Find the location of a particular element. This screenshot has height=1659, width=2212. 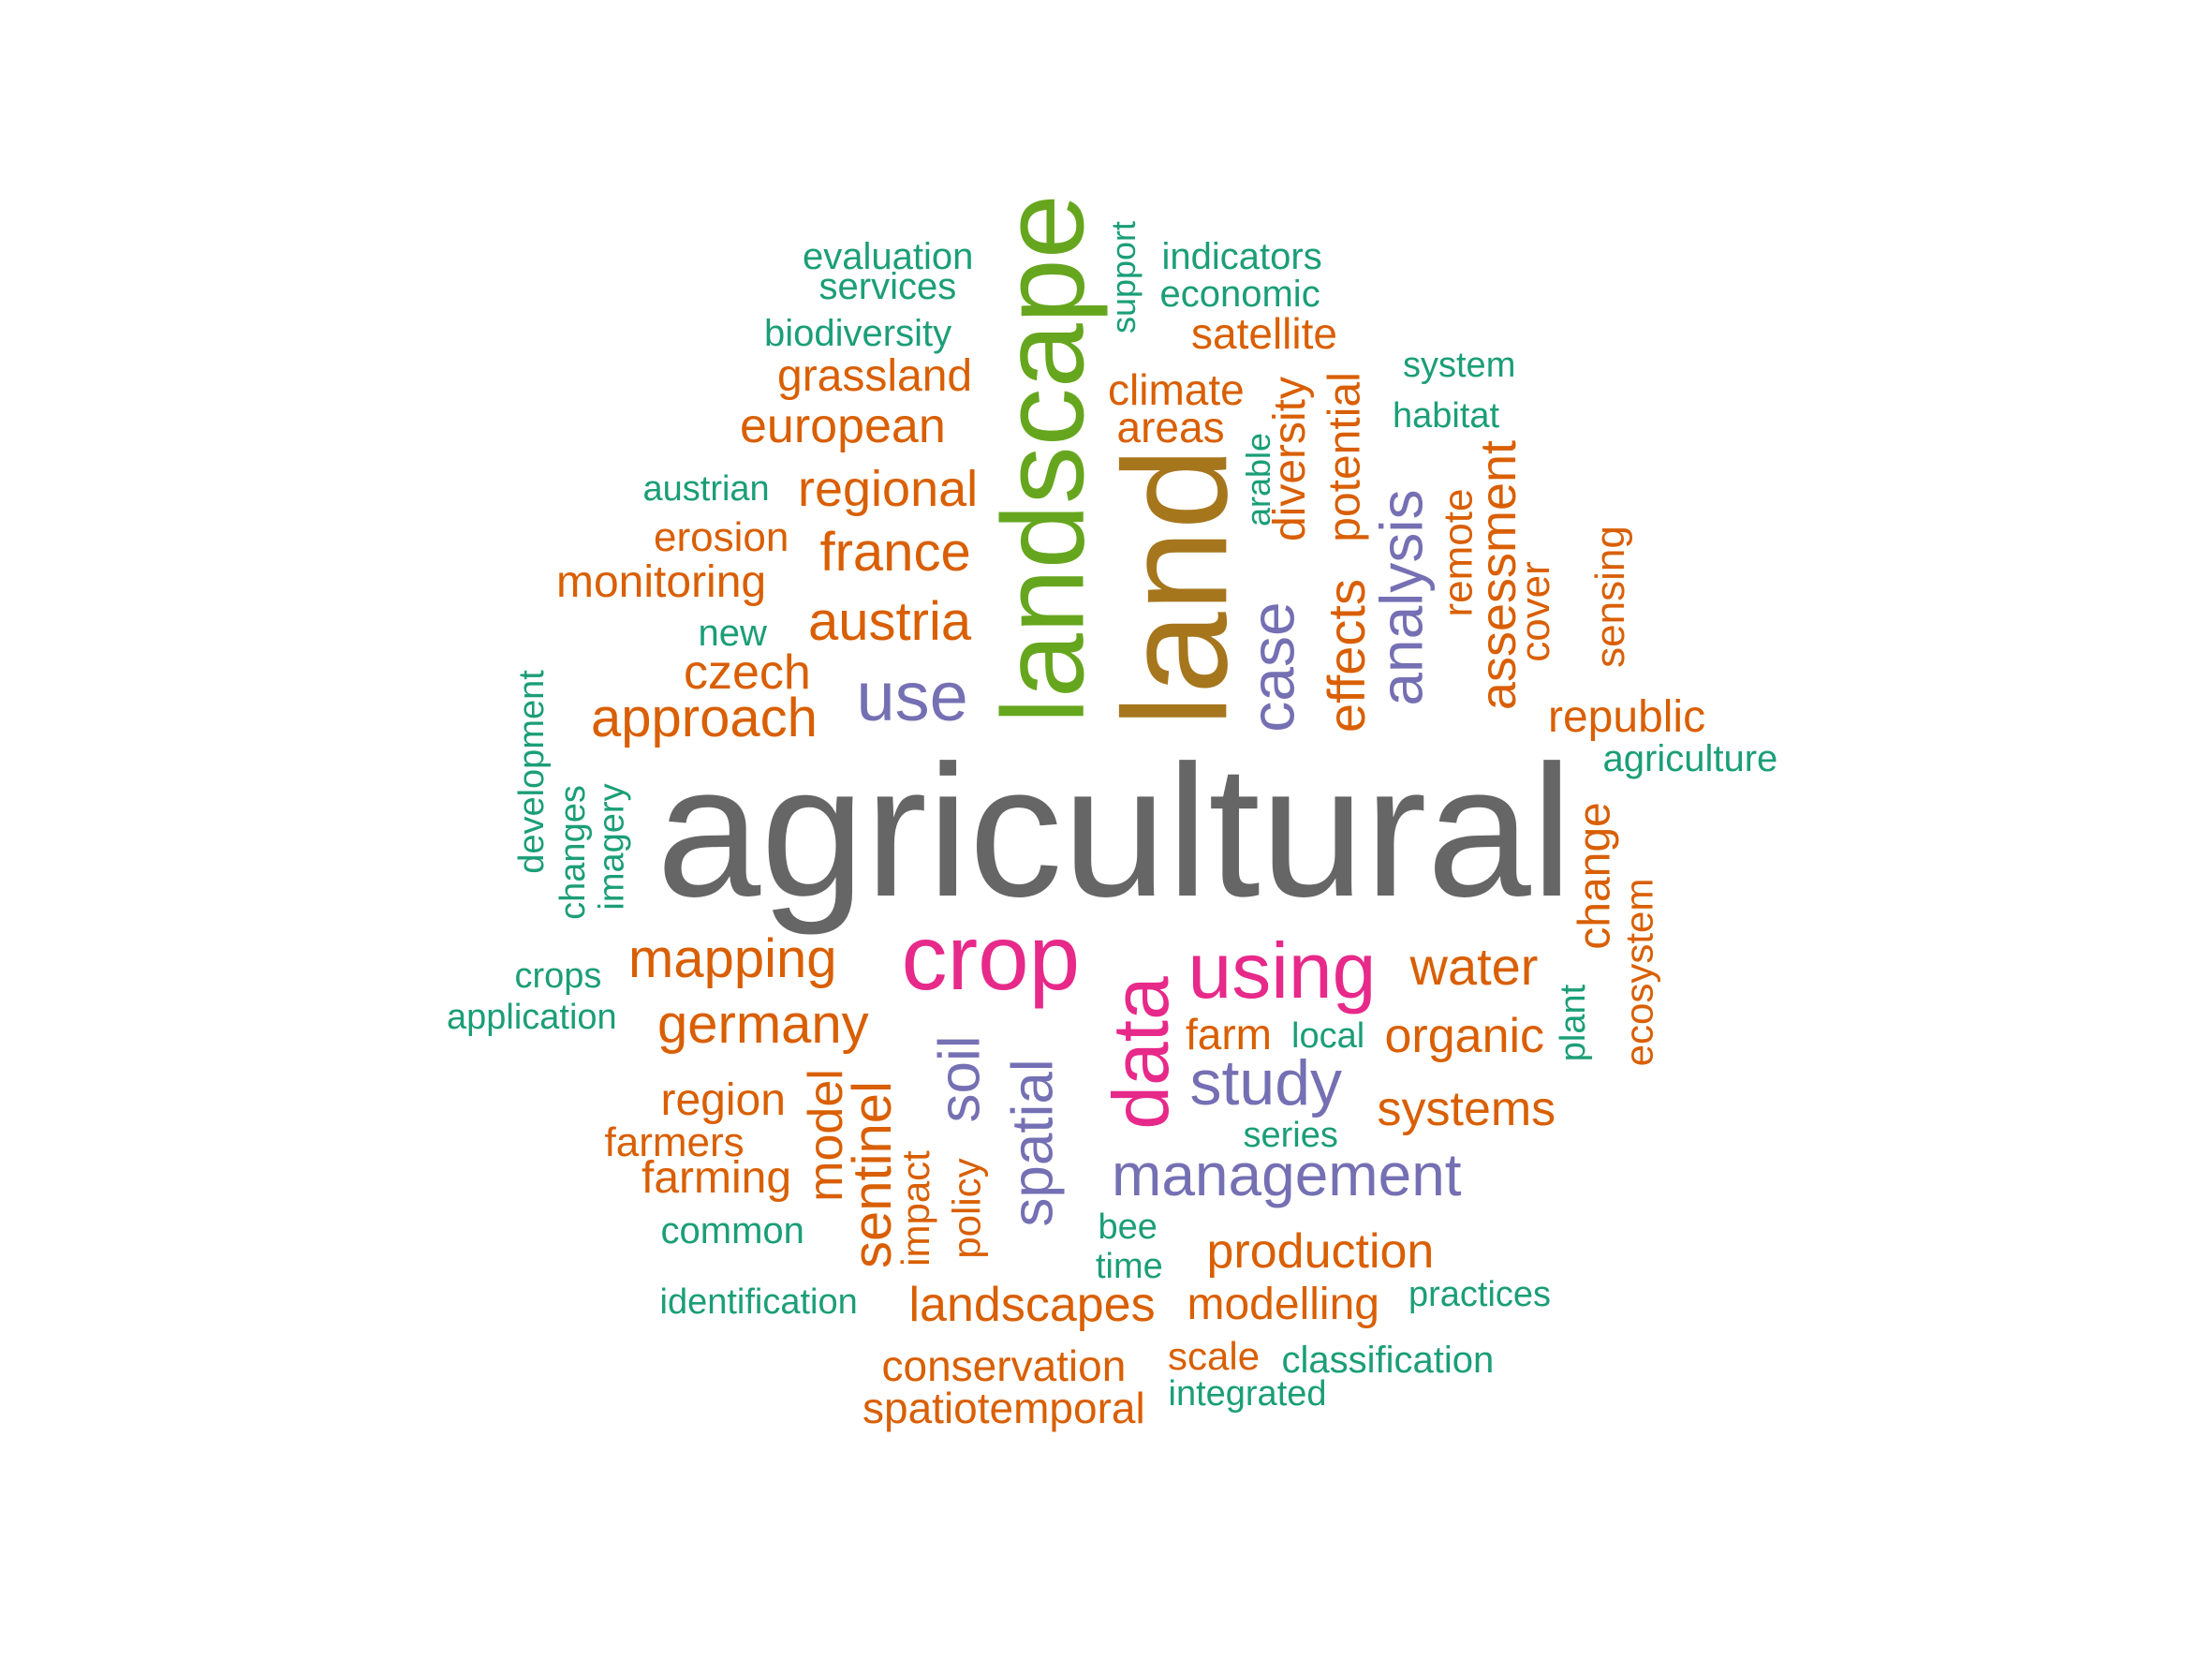

word-time: time is located at coordinates (1129, 1267).